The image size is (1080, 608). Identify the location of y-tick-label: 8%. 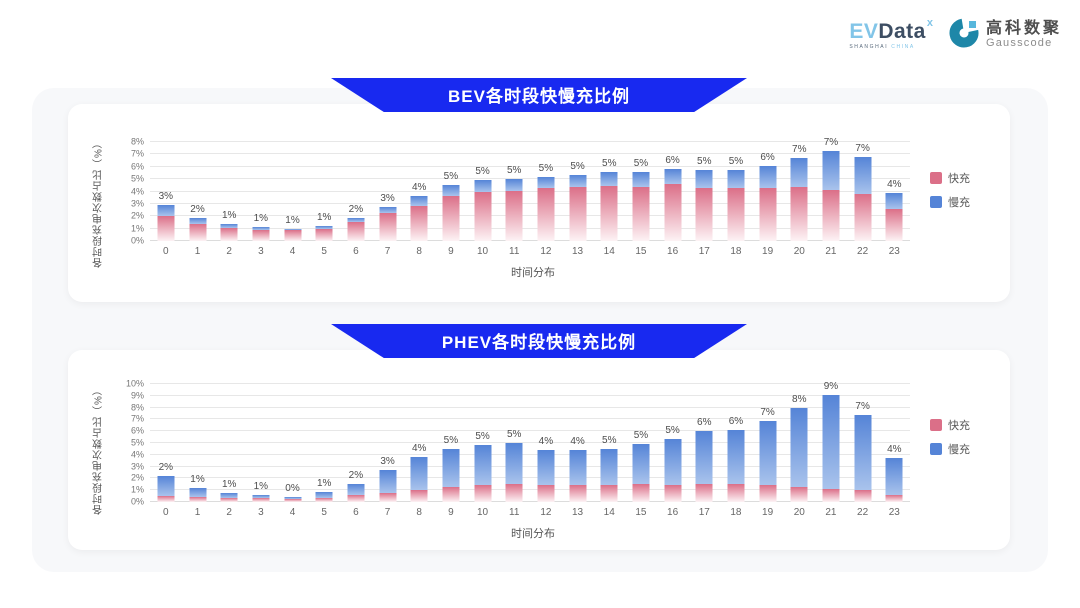
(137, 141).